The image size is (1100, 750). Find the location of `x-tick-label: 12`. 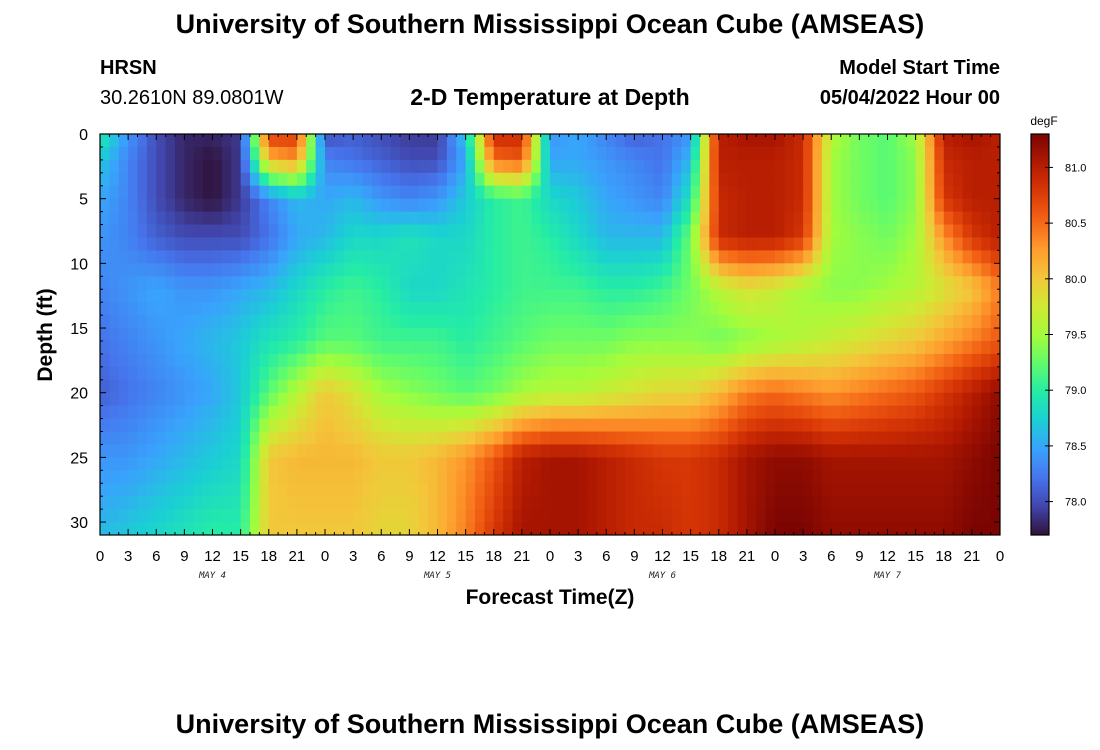

x-tick-label: 12 is located at coordinates (437, 556).